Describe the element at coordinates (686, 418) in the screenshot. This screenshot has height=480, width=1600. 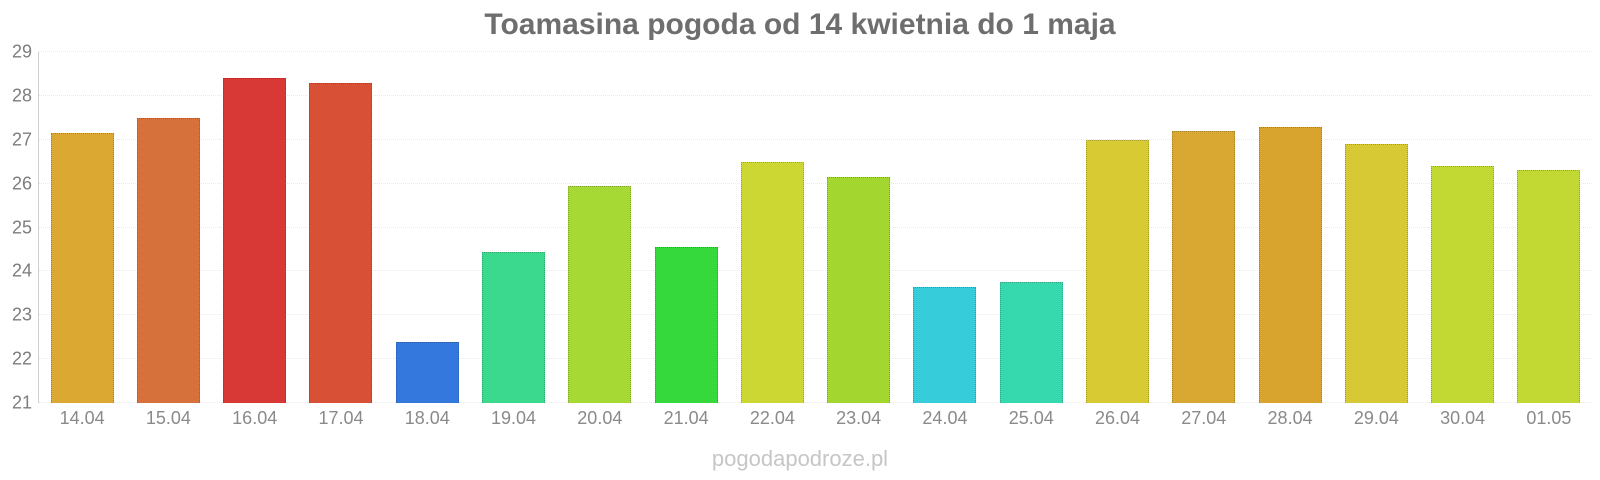
I see `x-tick-label: 21.04` at that location.